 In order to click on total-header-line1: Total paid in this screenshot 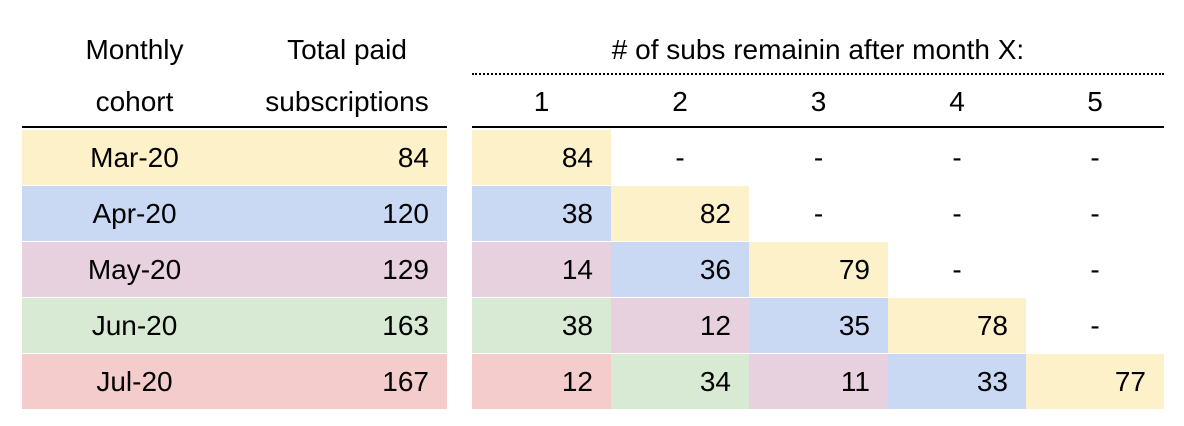, I will do `click(347, 49)`.